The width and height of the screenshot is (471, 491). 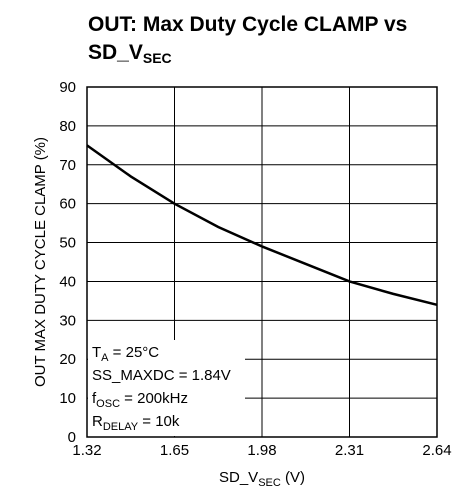 I want to click on y-tick-label: 50, so click(x=67, y=243).